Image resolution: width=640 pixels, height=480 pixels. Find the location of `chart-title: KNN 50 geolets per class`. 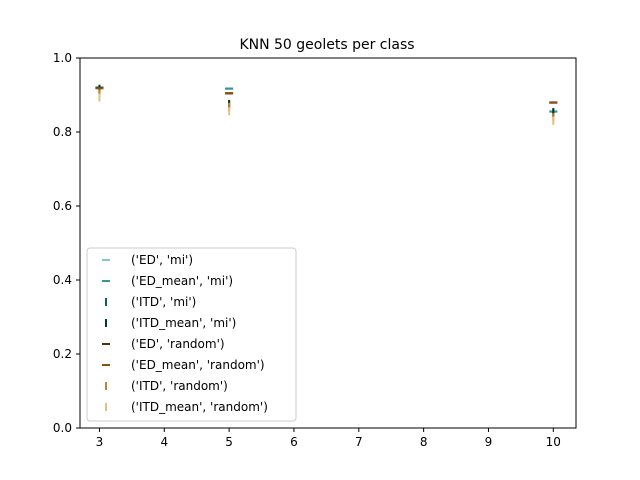

chart-title: KNN 50 geolets per class is located at coordinates (326, 45).